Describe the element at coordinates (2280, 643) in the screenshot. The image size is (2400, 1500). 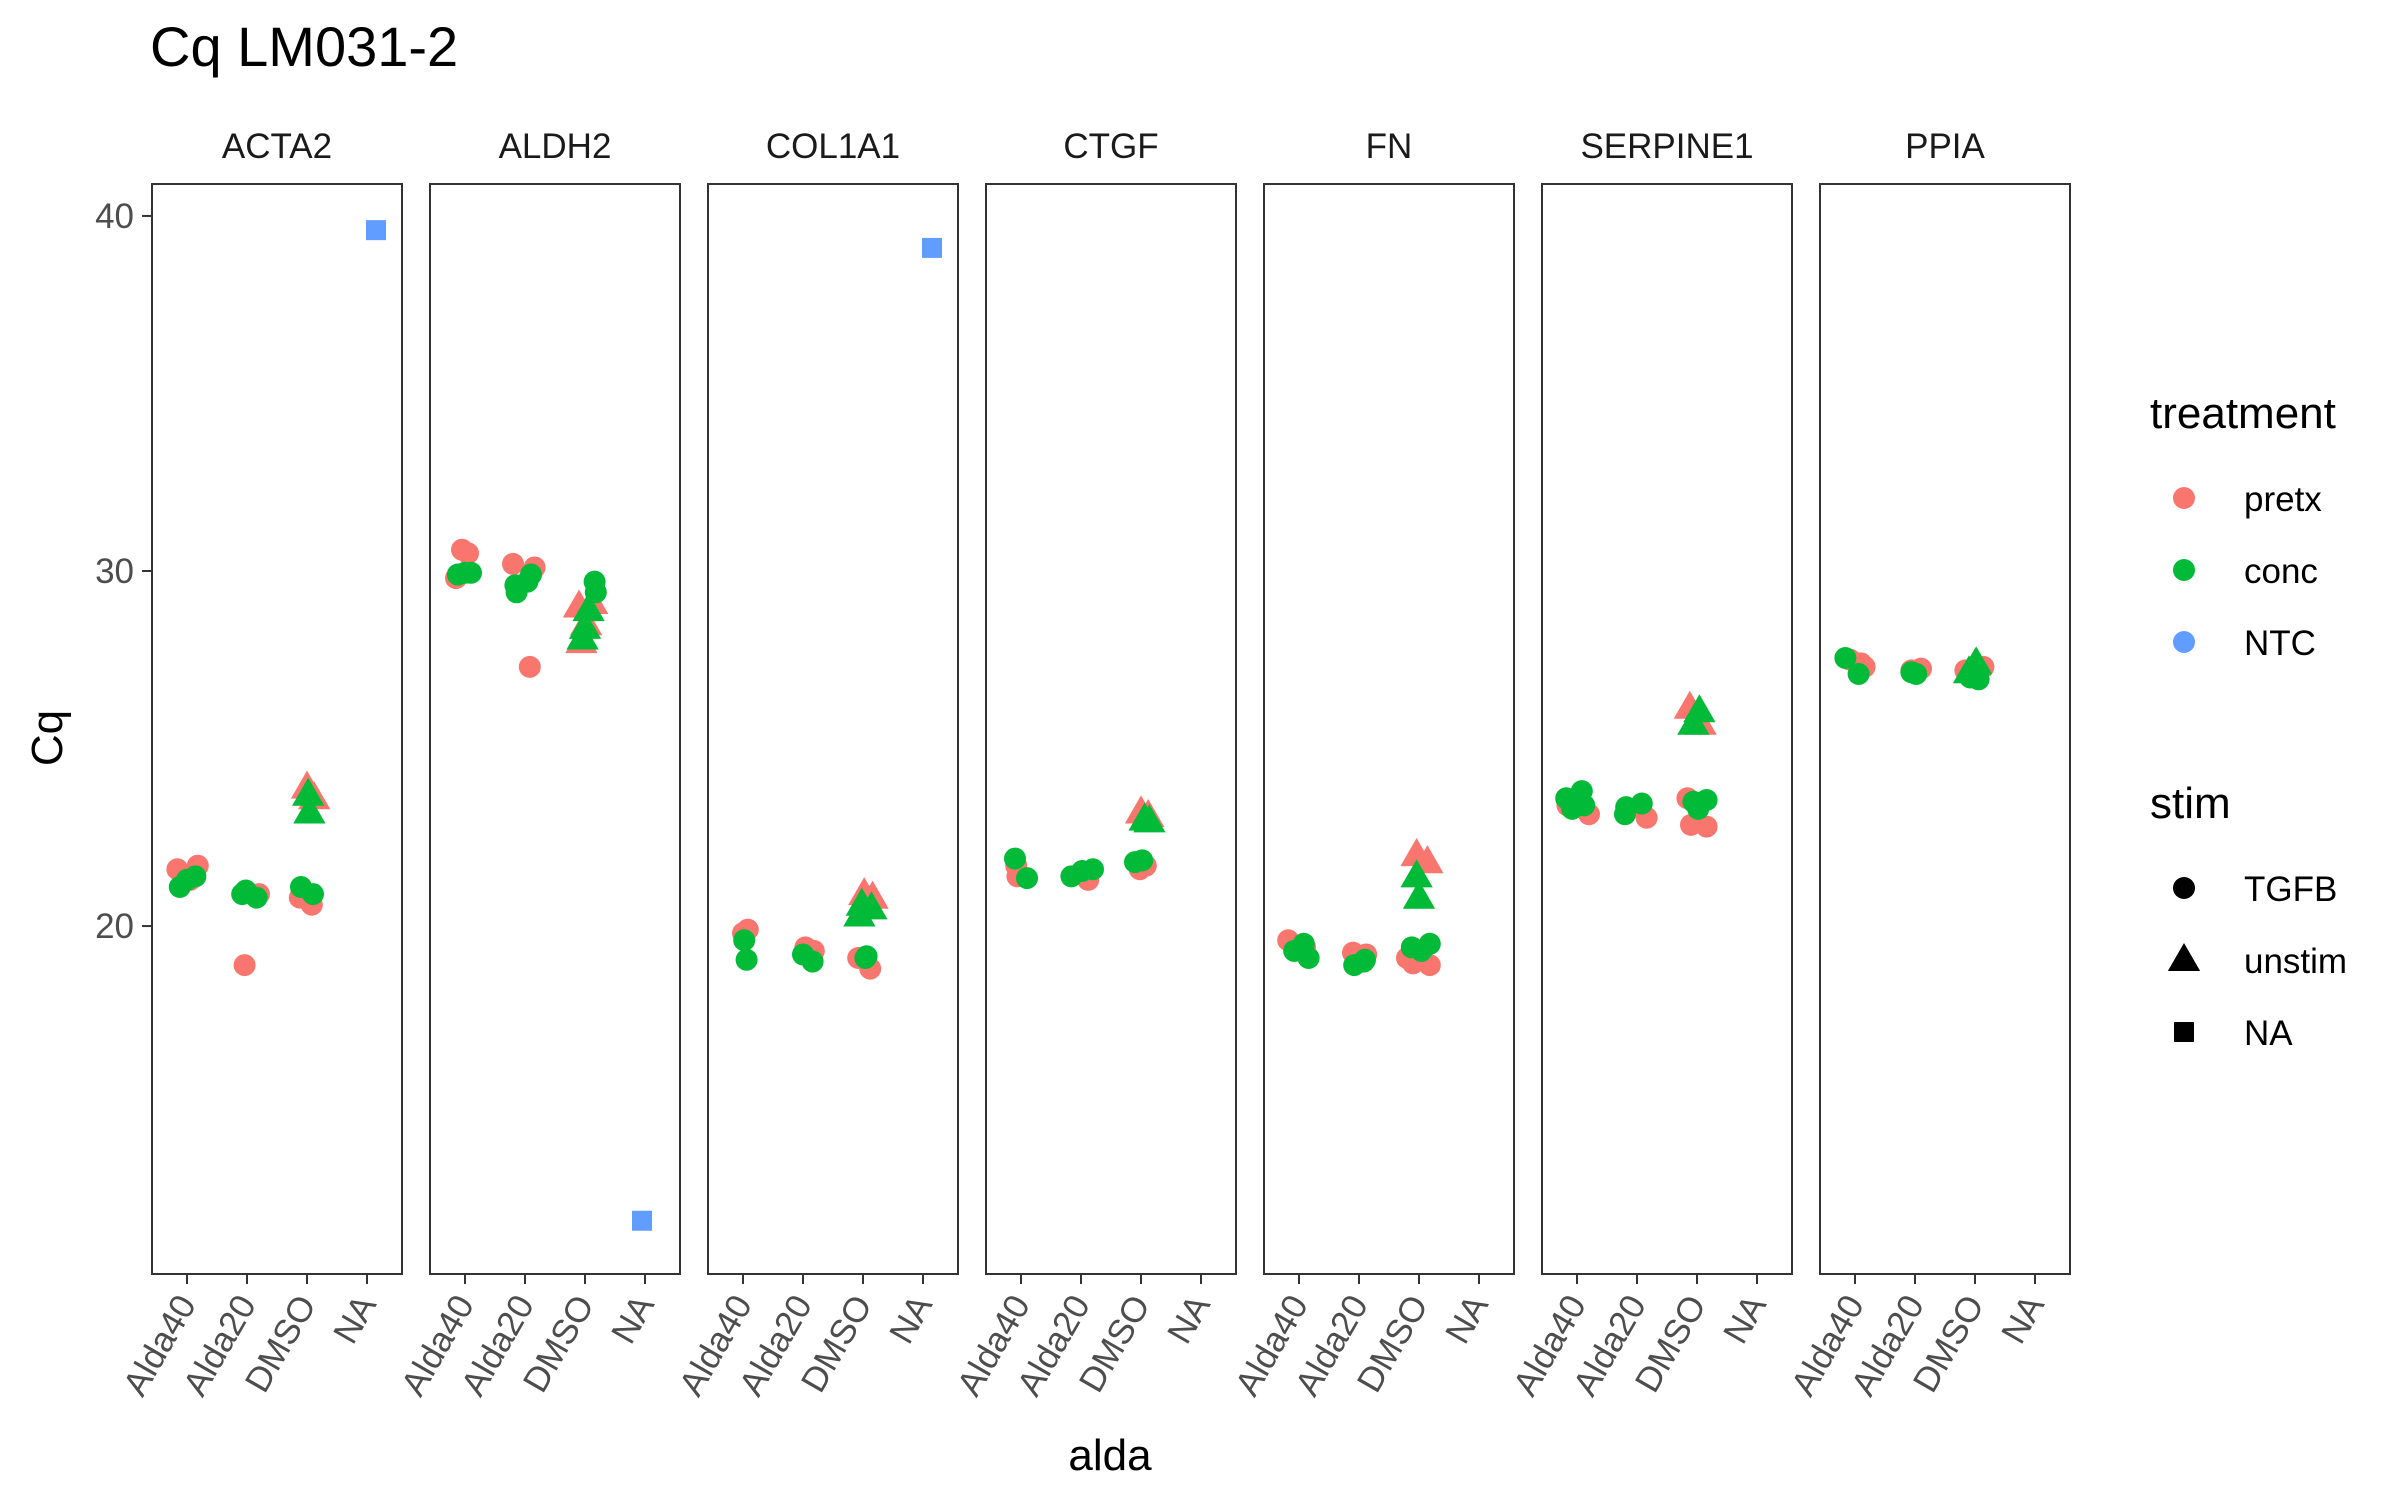
I see `legend-label: NTC` at that location.